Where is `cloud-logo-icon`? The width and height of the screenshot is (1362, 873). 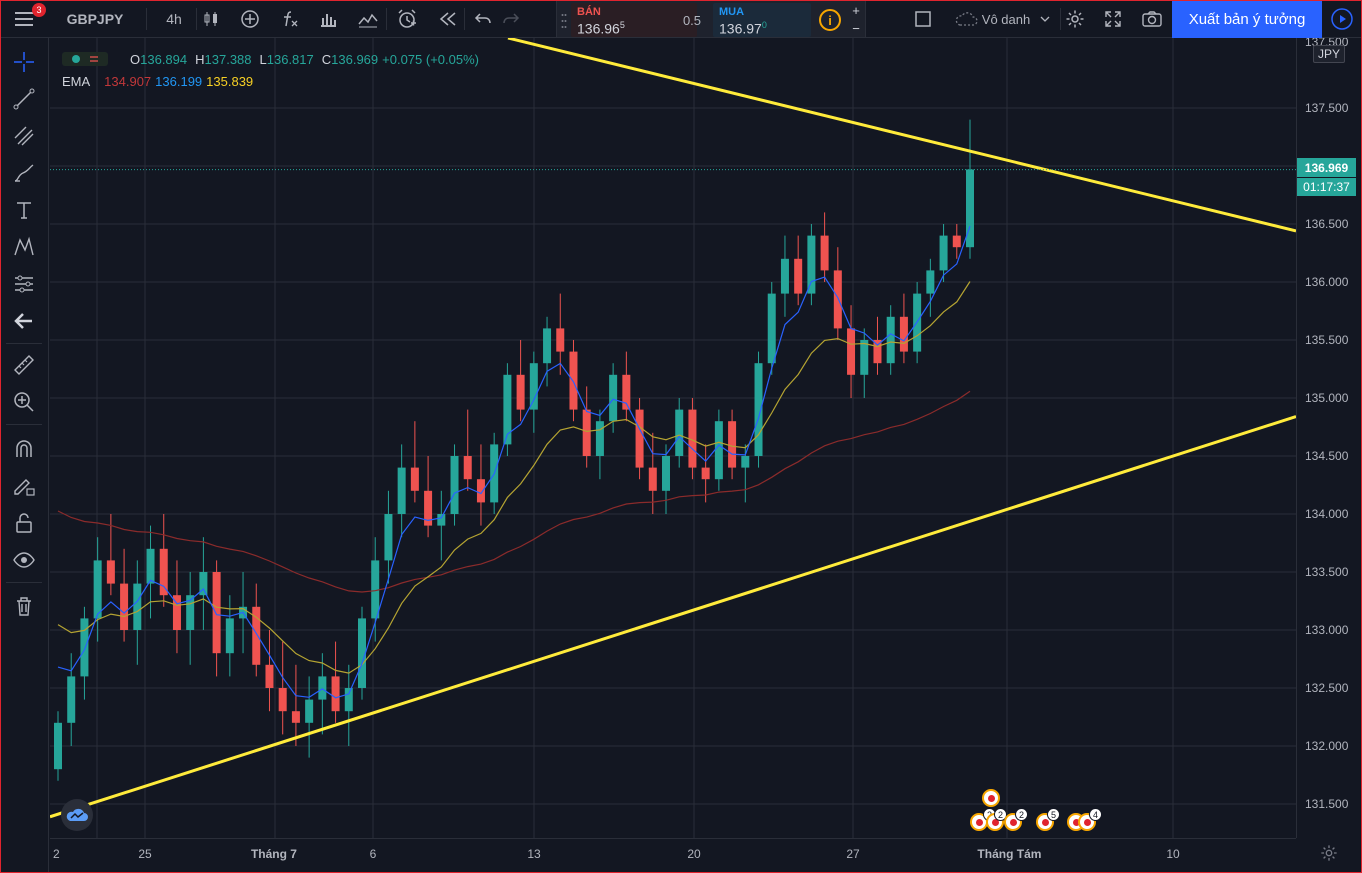
cloud-logo-icon is located at coordinates (77, 814).